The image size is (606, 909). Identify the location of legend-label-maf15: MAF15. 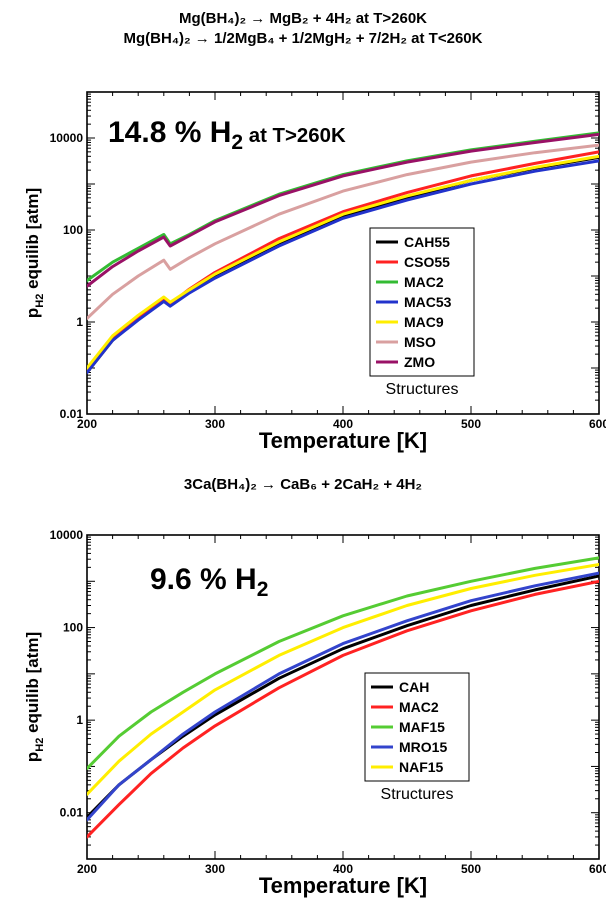
(422, 727).